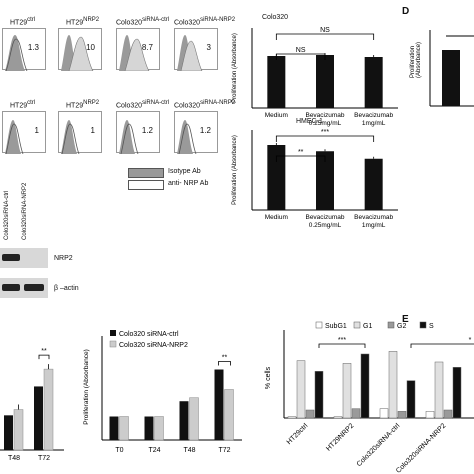  I want to click on chart1-xtick-1: Bevacizumab, so click(324, 217).